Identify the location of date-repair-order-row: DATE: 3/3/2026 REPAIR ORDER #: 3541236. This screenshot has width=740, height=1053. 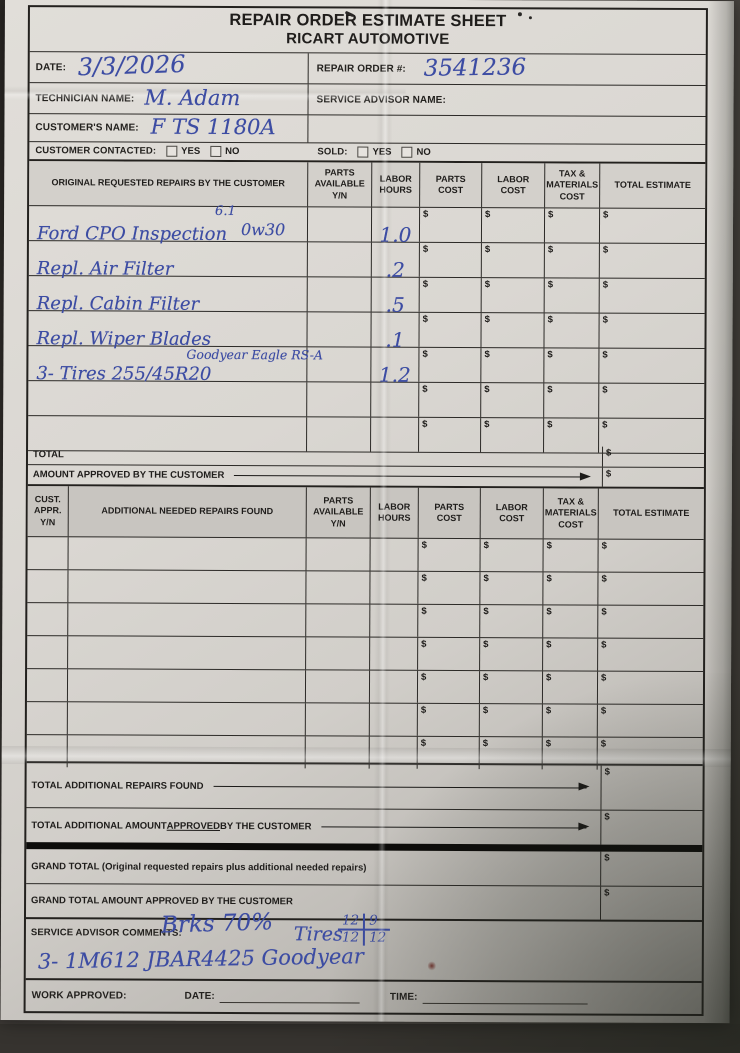
(368, 69).